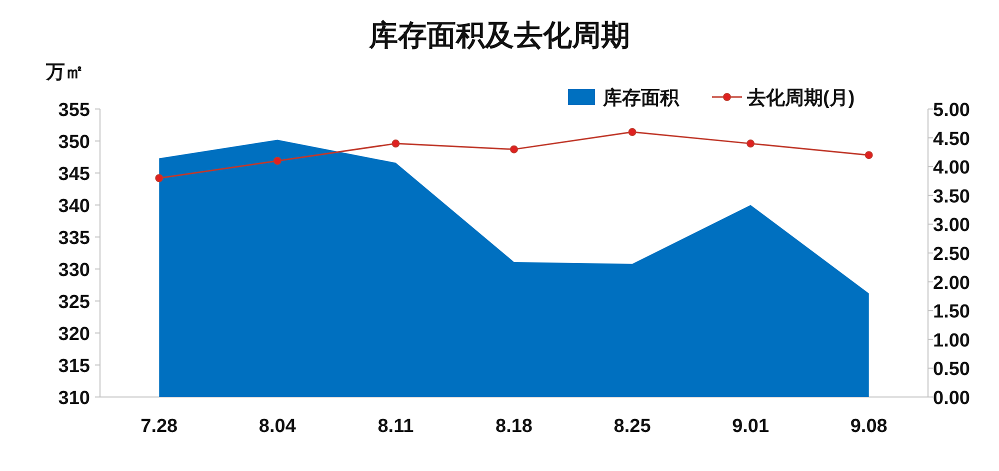  Describe the element at coordinates (74, 142) in the screenshot. I see `y-tick-label: 350` at that location.